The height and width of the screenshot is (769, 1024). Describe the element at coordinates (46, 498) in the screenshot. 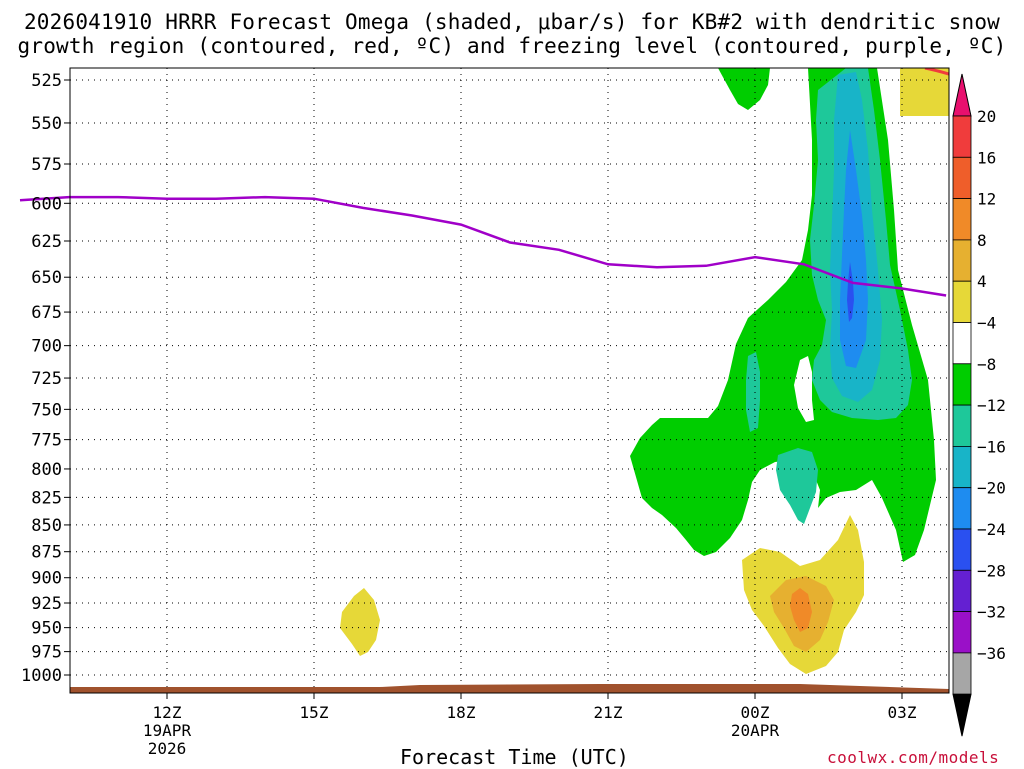

I see `y-tick-label: 825` at that location.